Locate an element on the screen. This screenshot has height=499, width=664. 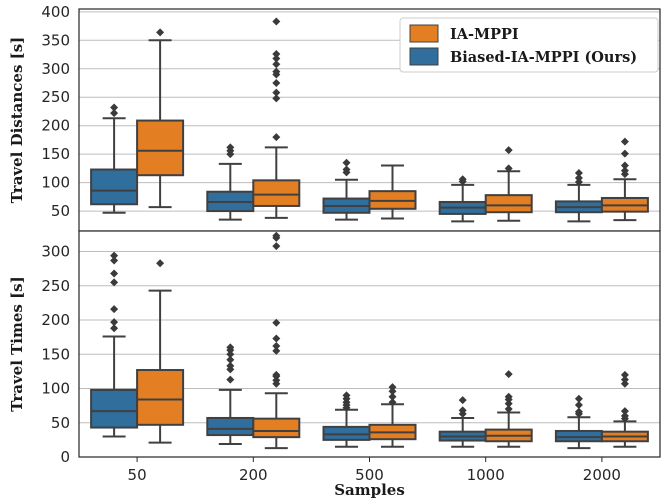
x-tick-label: 500 is located at coordinates (369, 475).